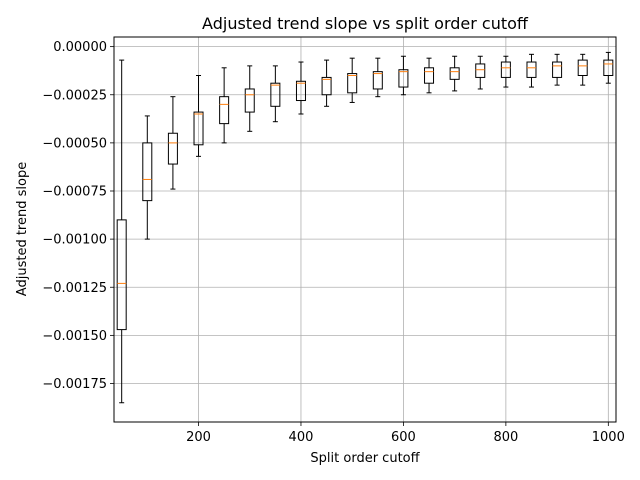 Image resolution: width=640 pixels, height=480 pixels. I want to click on y-tick-label: −0.00175, so click(74, 384).